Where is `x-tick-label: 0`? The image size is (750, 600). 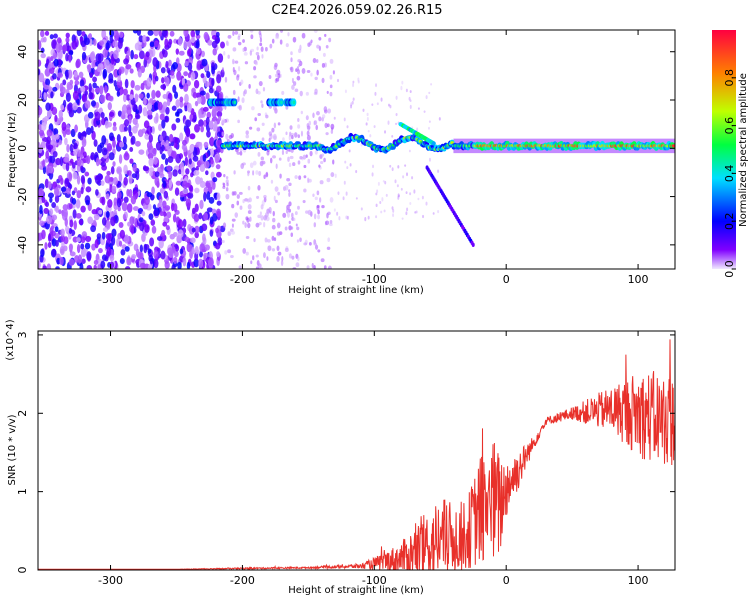 x-tick-label: 0 is located at coordinates (506, 580).